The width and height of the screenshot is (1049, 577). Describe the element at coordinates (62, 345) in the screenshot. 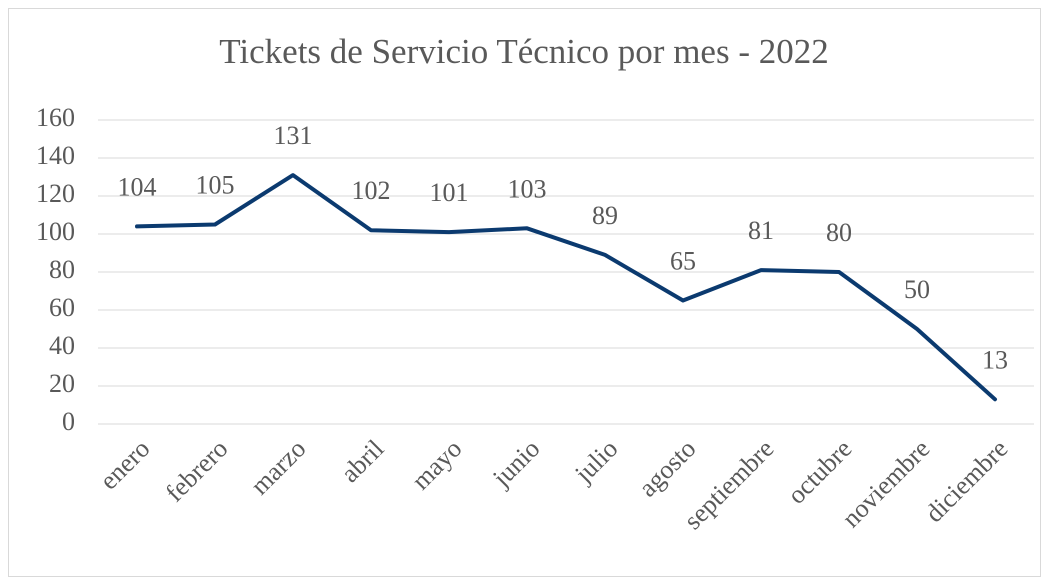

I see `y-tick-label: 40` at that location.